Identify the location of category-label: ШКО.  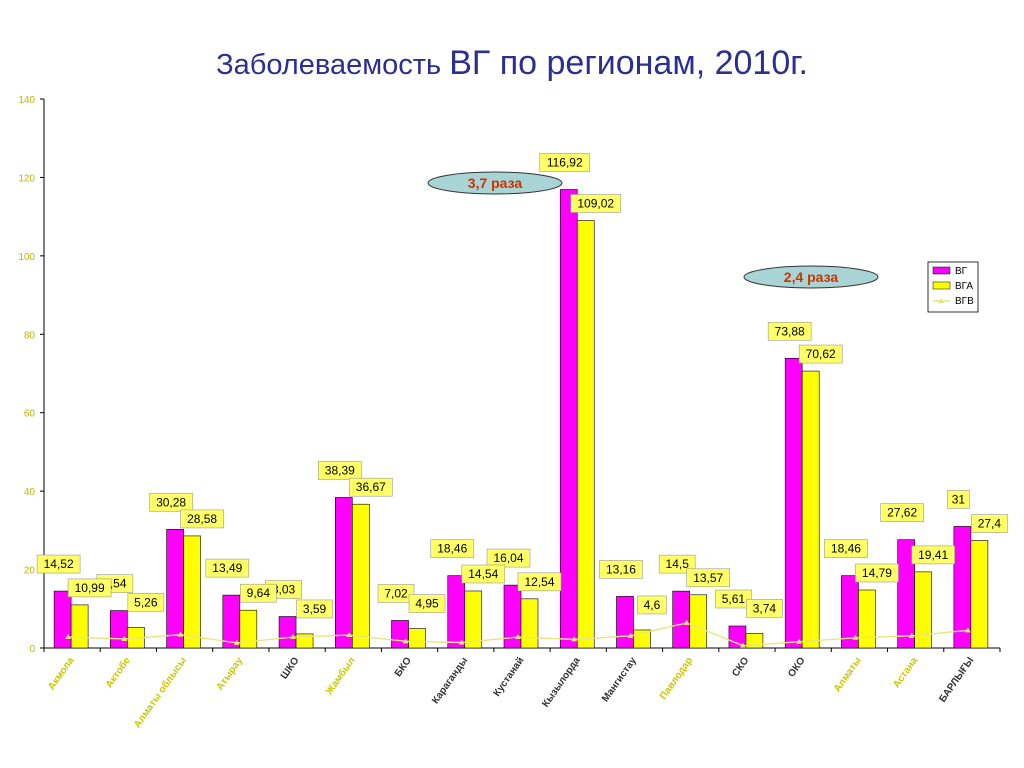
(290, 668).